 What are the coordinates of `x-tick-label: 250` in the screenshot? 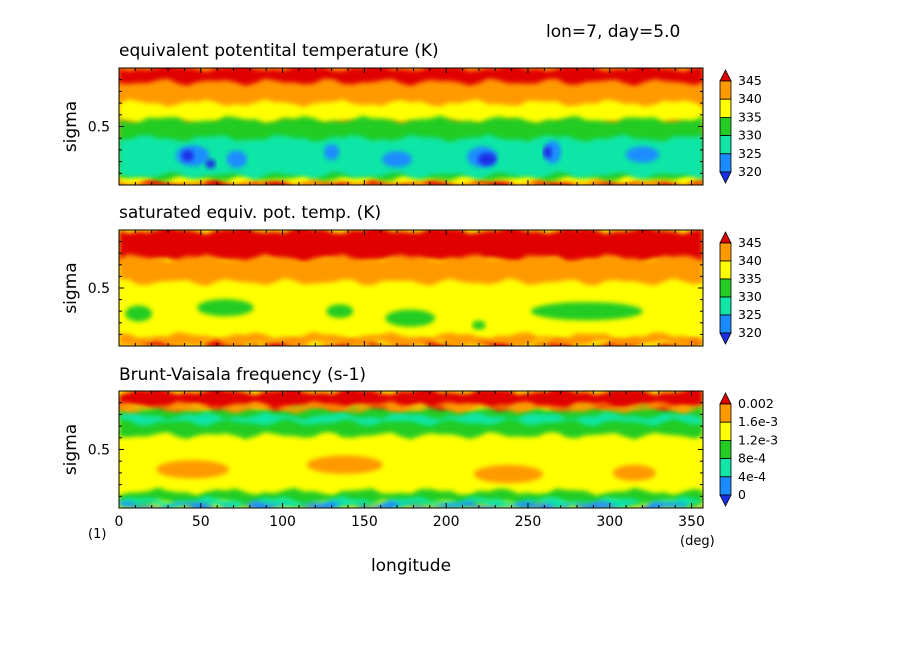 It's located at (528, 522).